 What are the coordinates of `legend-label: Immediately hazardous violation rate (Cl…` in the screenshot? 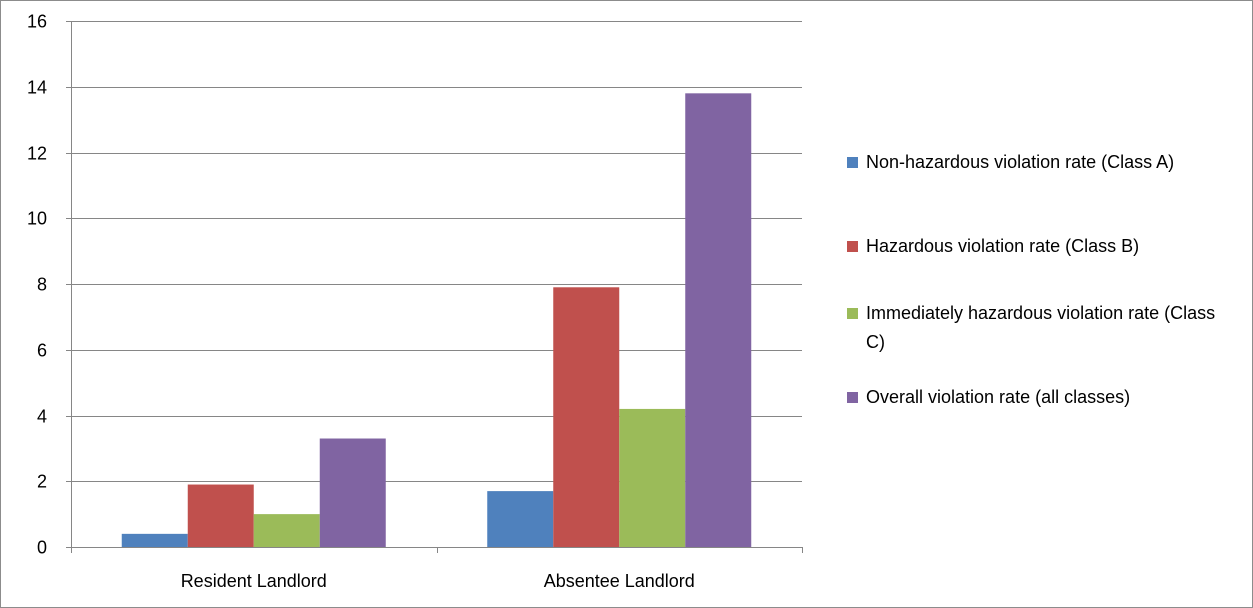 It's located at (1041, 327).